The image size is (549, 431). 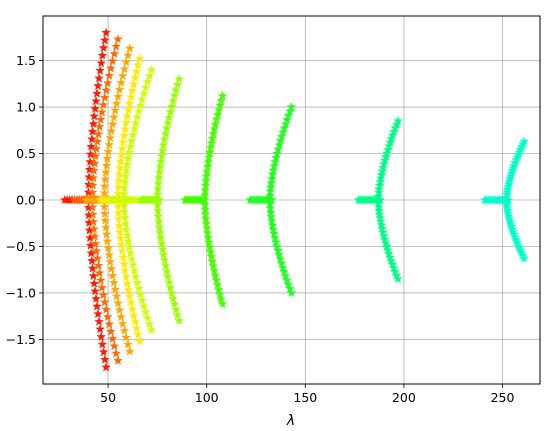 I want to click on x-tick-label: 50, so click(x=108, y=397).